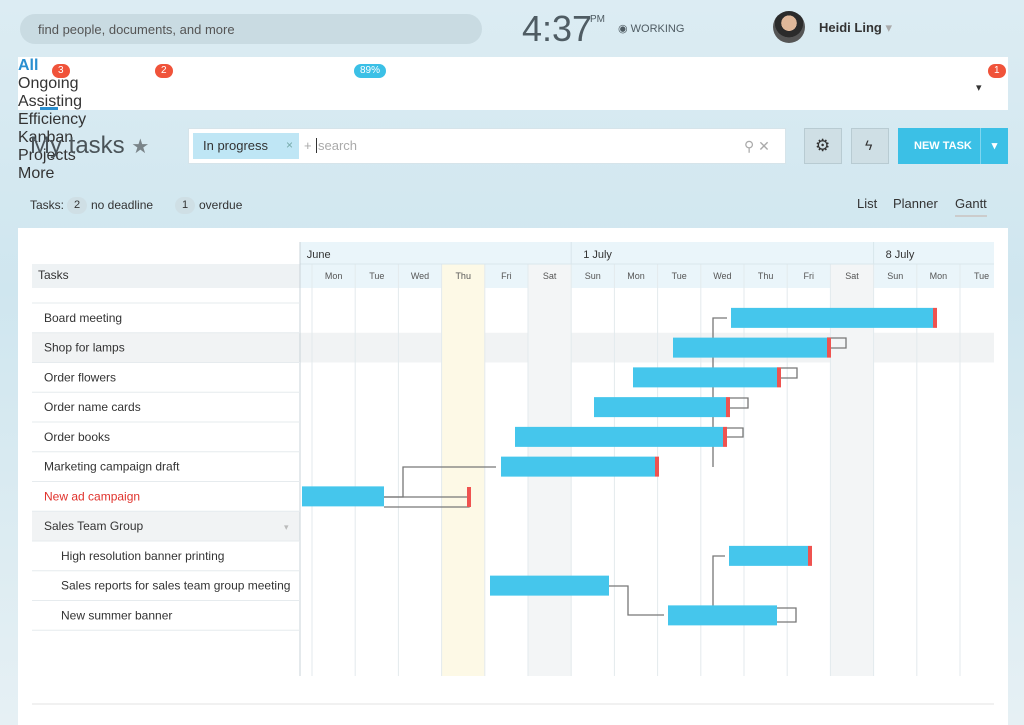 Image resolution: width=1024 pixels, height=725 pixels. Describe the element at coordinates (142, 556) in the screenshot. I see `task-name: High resolution banner printing` at that location.